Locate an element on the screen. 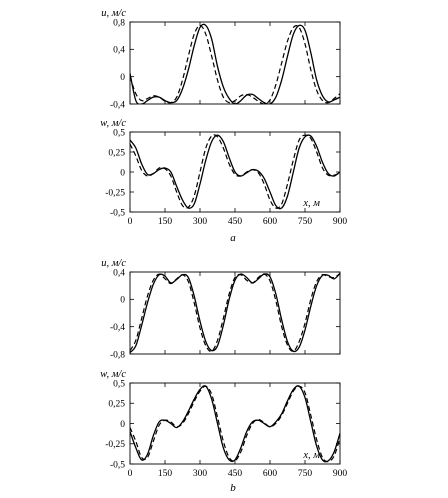 Image resolution: width=448 pixels, height=498 pixels. caption-a: a is located at coordinates (233, 238).